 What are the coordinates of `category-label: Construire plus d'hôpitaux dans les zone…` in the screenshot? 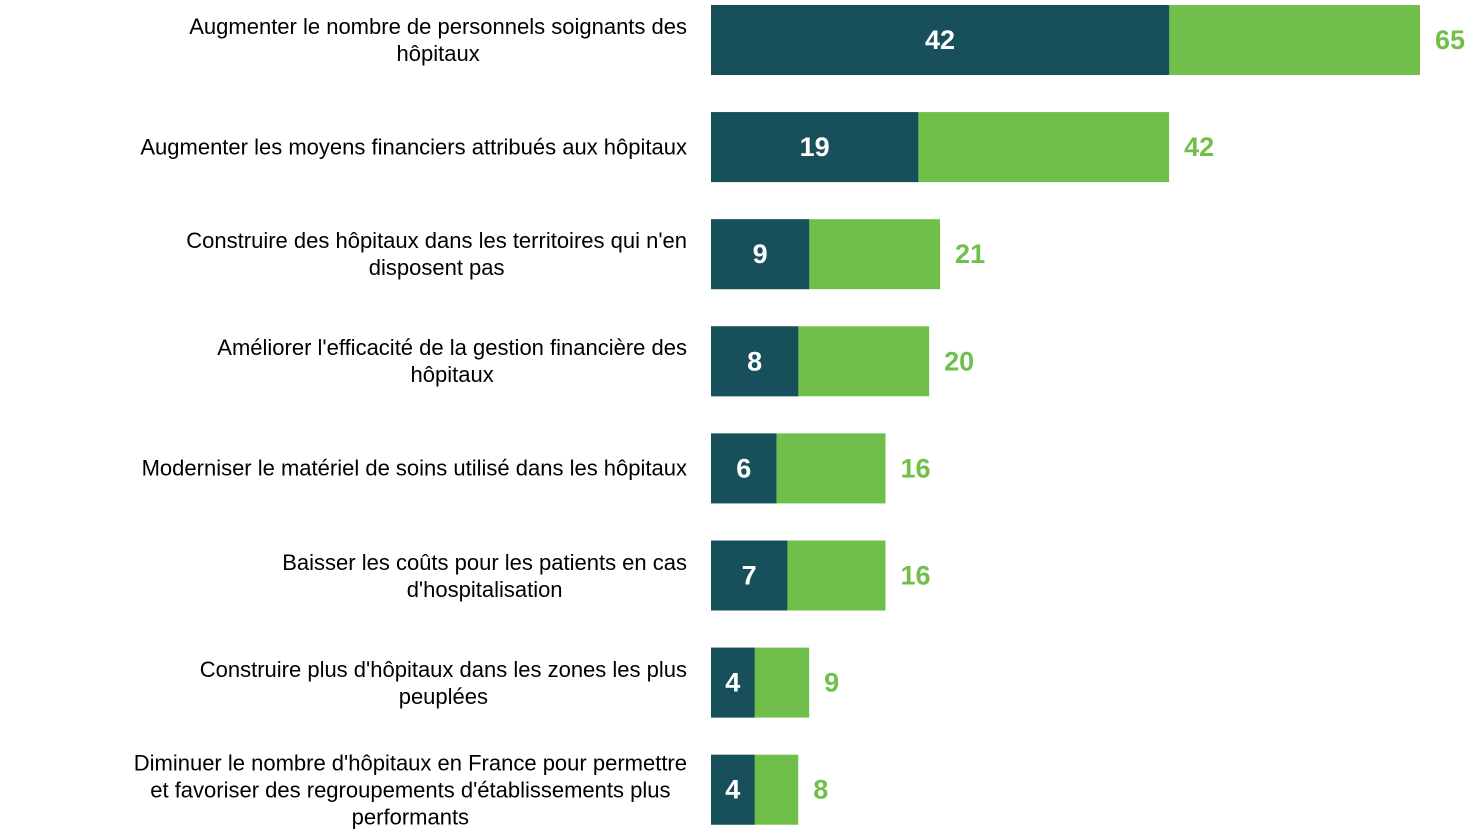 It's located at (443, 682).